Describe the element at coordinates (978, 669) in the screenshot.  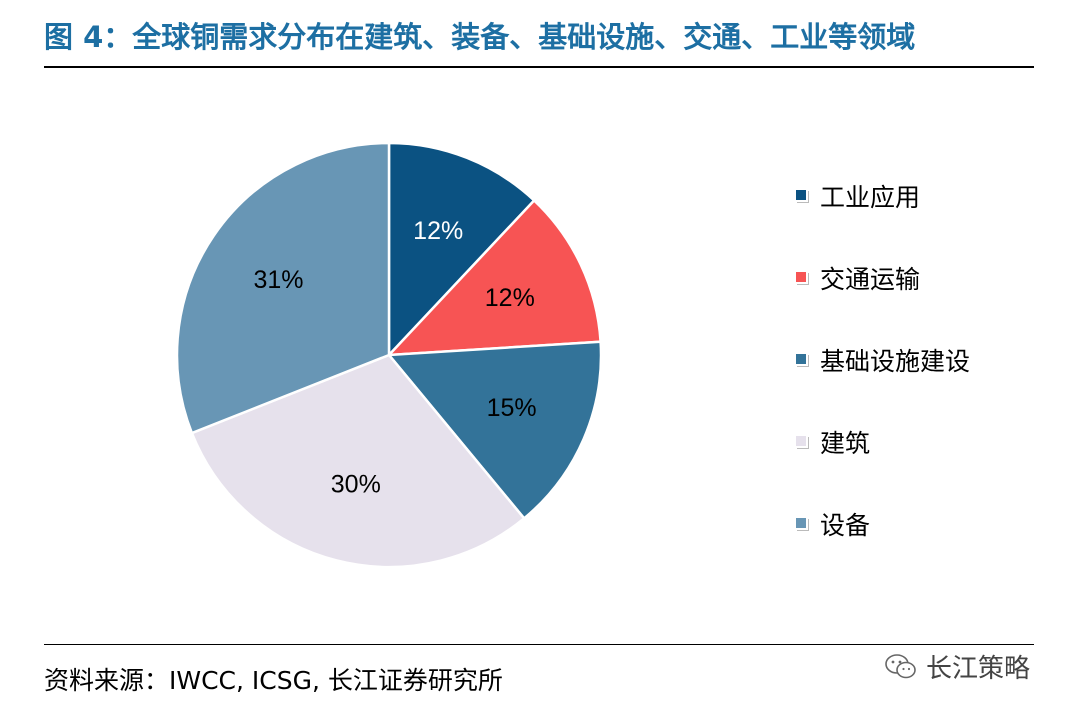
I see `watermark-text: 长江策略` at that location.